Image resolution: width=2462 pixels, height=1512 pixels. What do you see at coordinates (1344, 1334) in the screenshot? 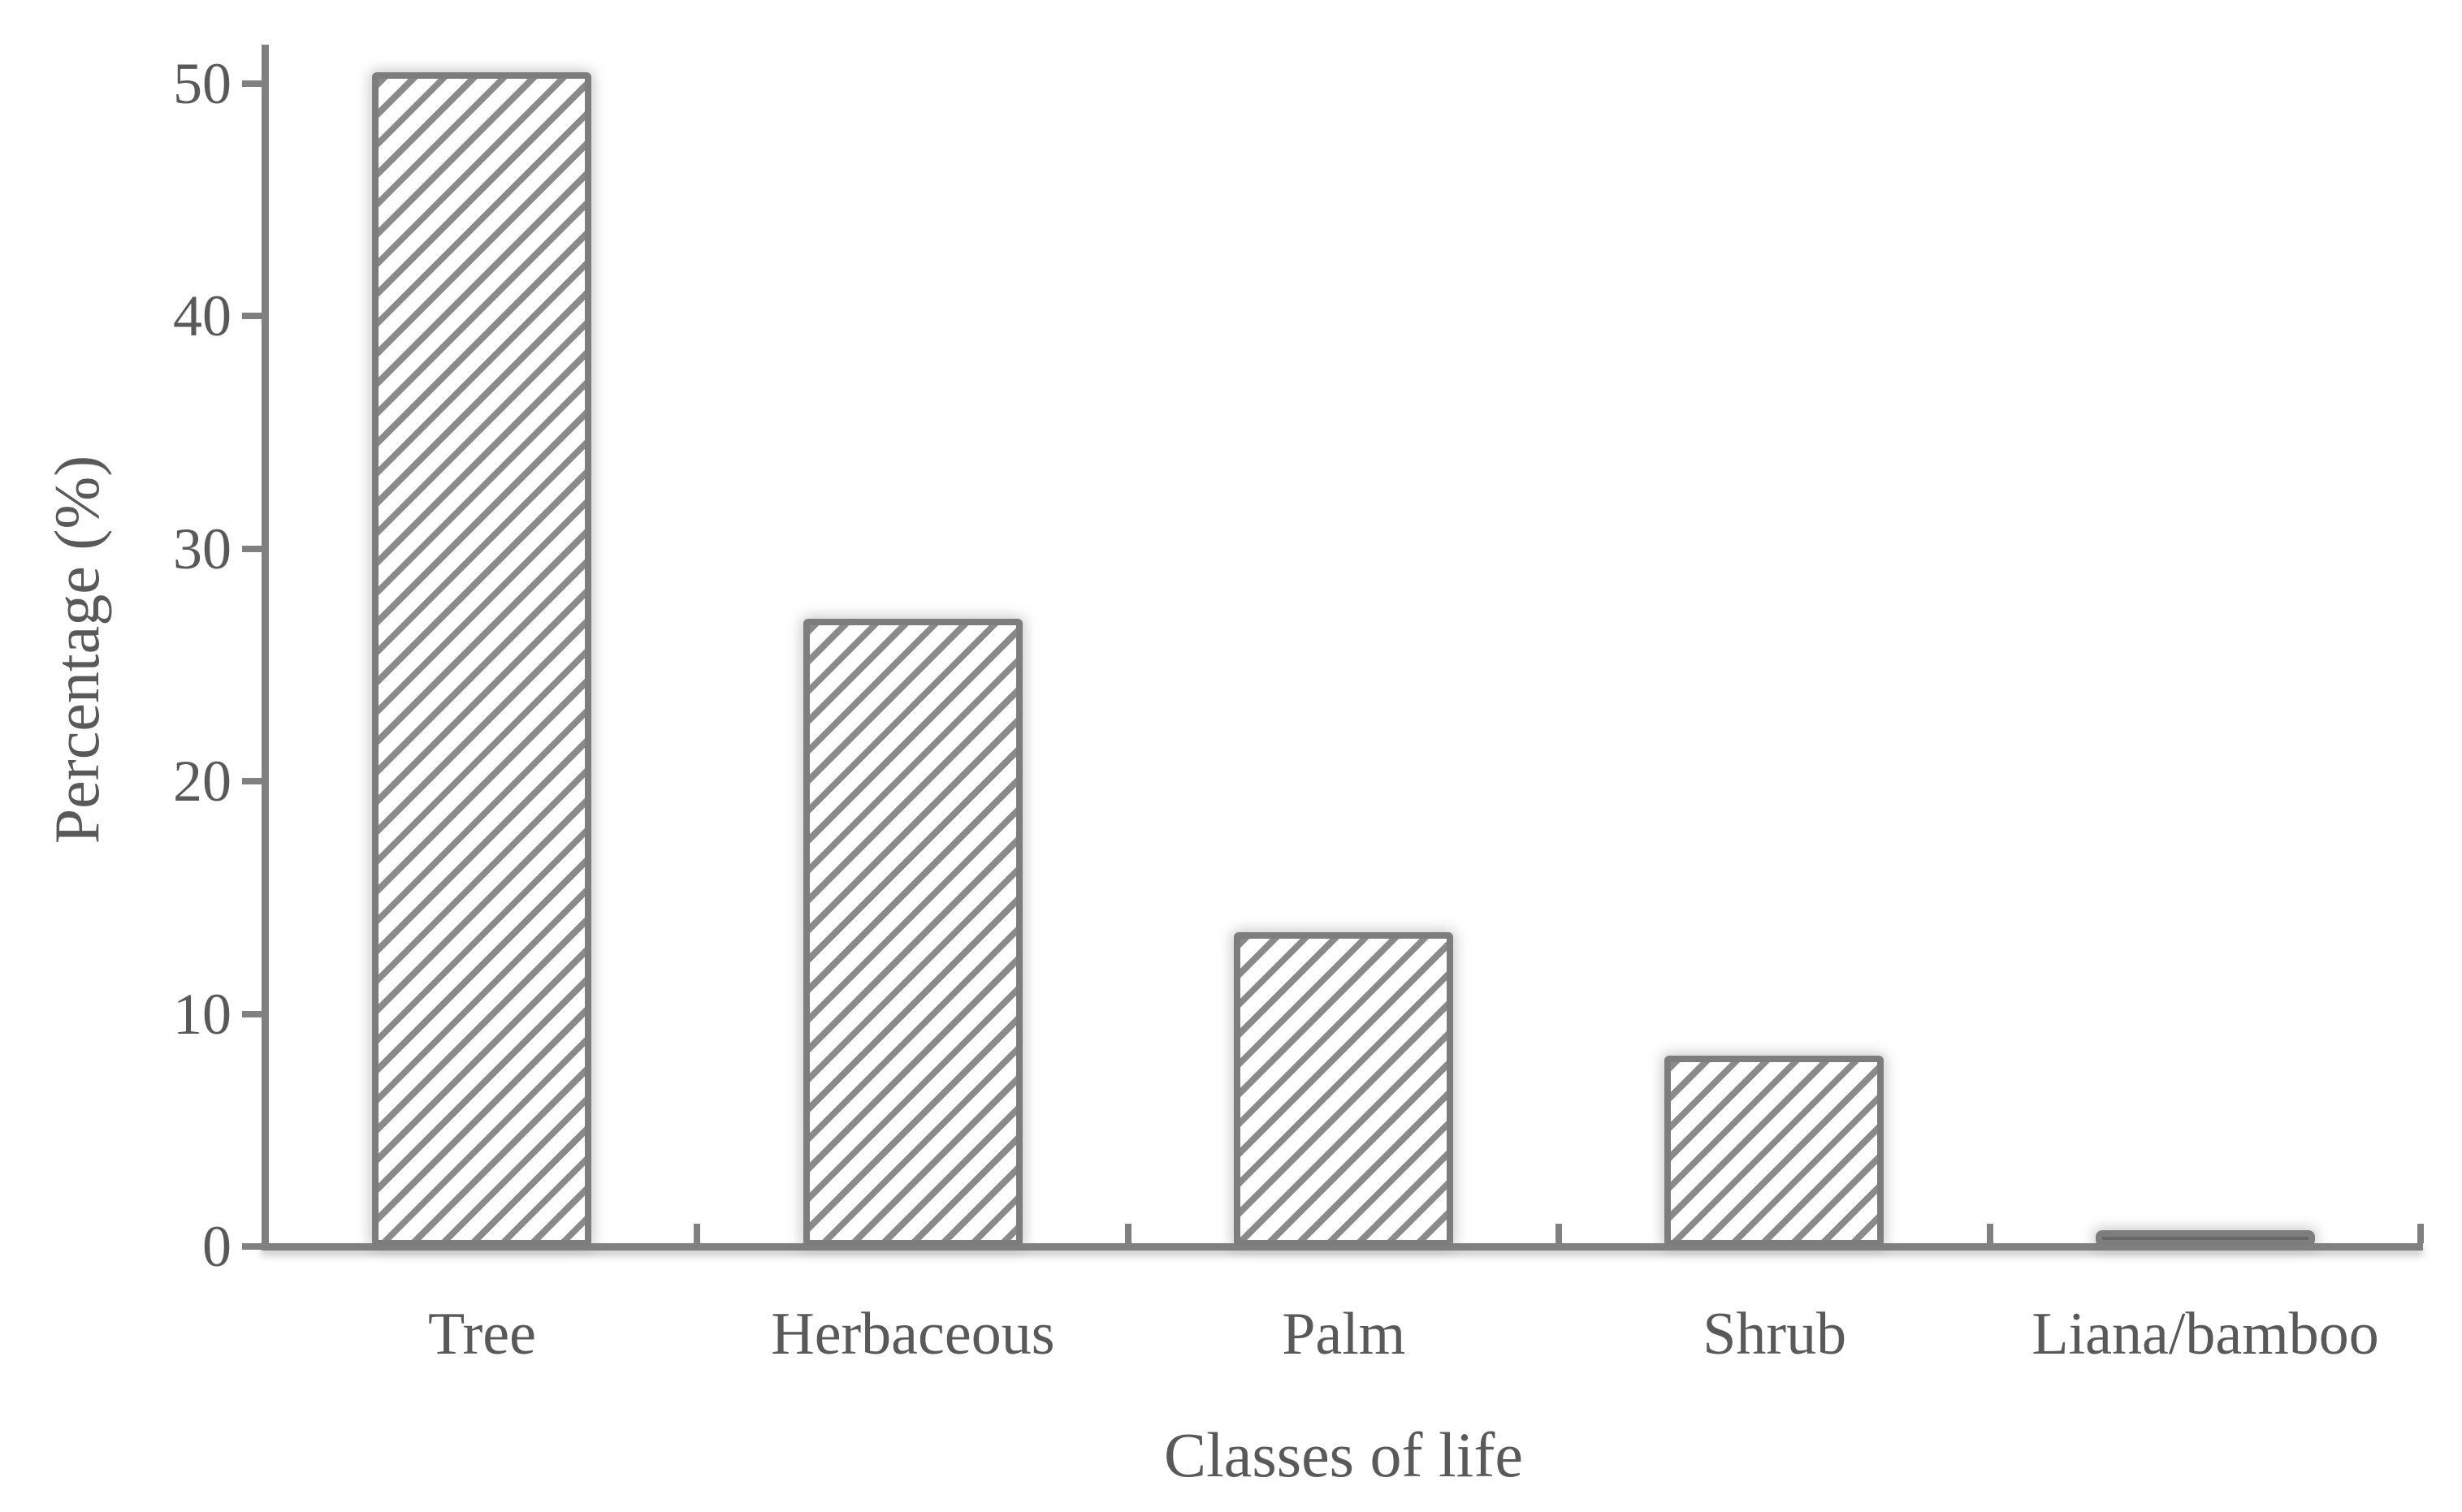
I see `x-category-label: Palm` at bounding box center [1344, 1334].